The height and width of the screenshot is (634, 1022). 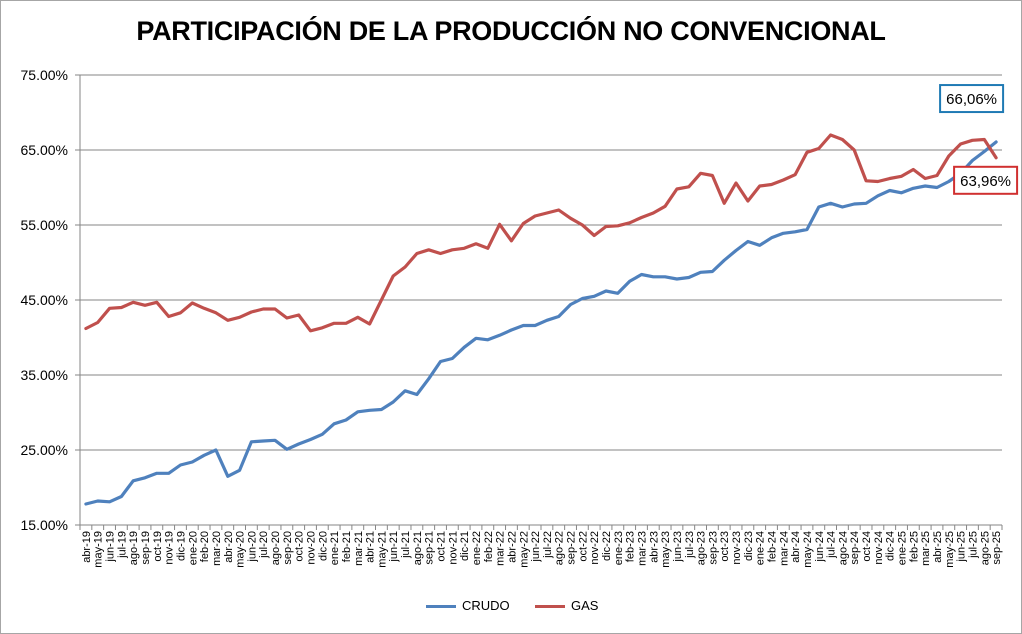 I want to click on x-tick-label: sep-25, so click(x=997, y=548).